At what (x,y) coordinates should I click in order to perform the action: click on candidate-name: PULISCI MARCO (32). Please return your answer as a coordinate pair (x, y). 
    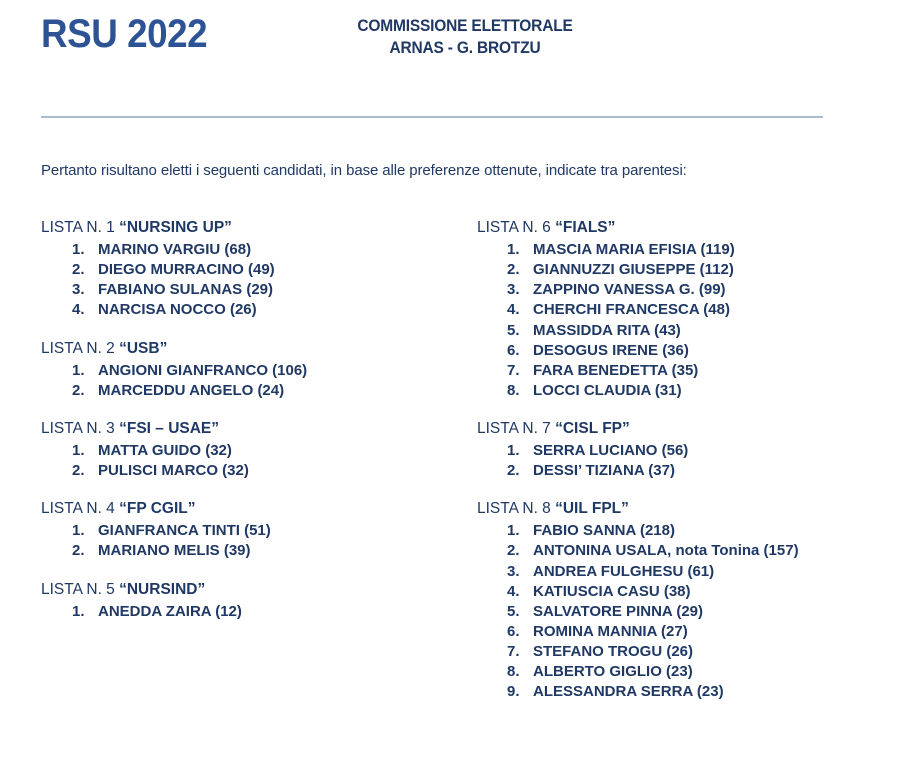
    Looking at the image, I should click on (173, 471).